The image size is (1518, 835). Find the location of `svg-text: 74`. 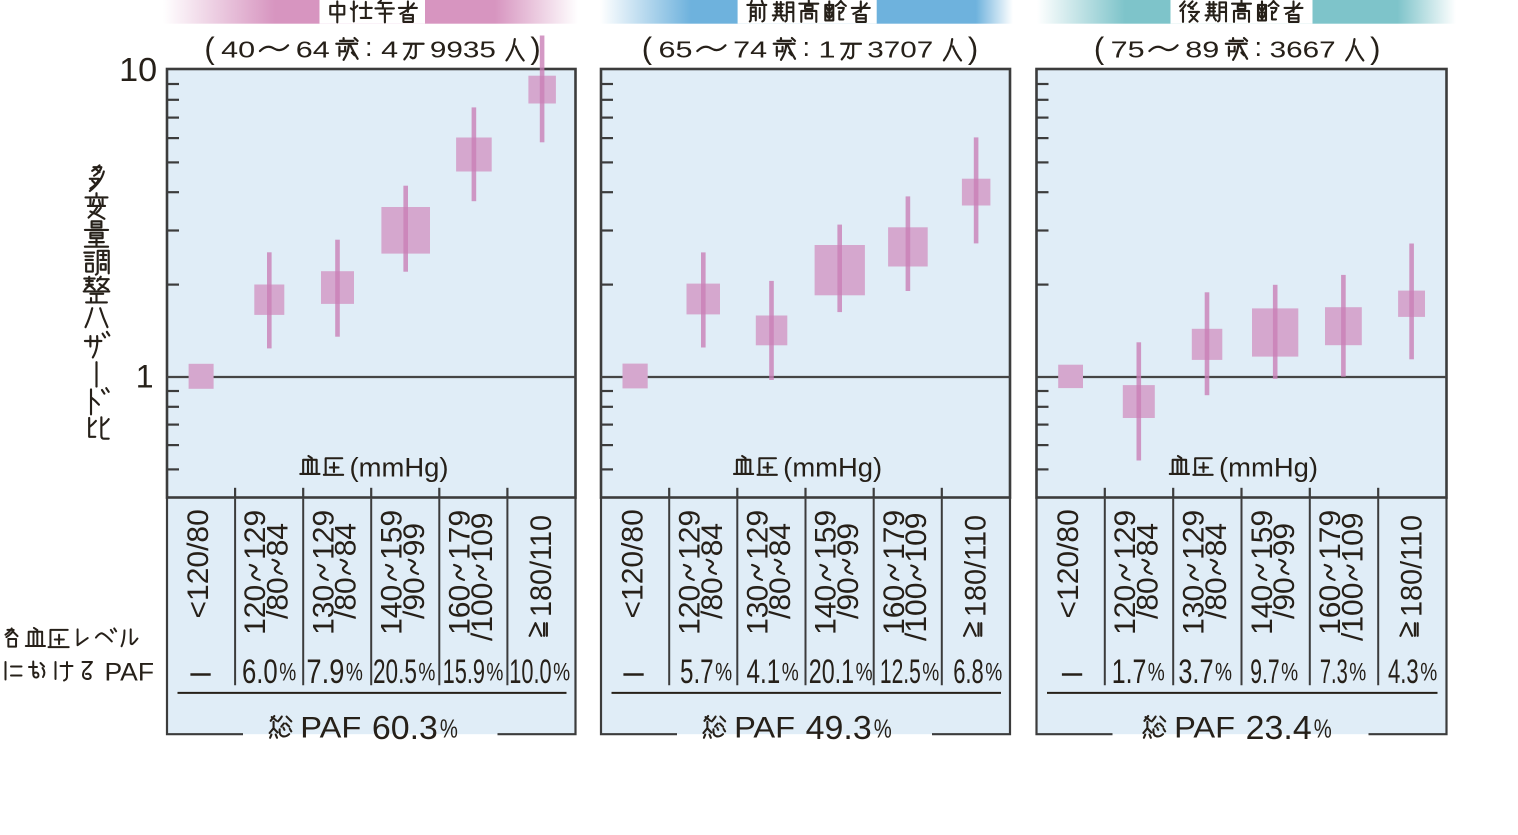

svg-text: 74 is located at coordinates (750, 50).